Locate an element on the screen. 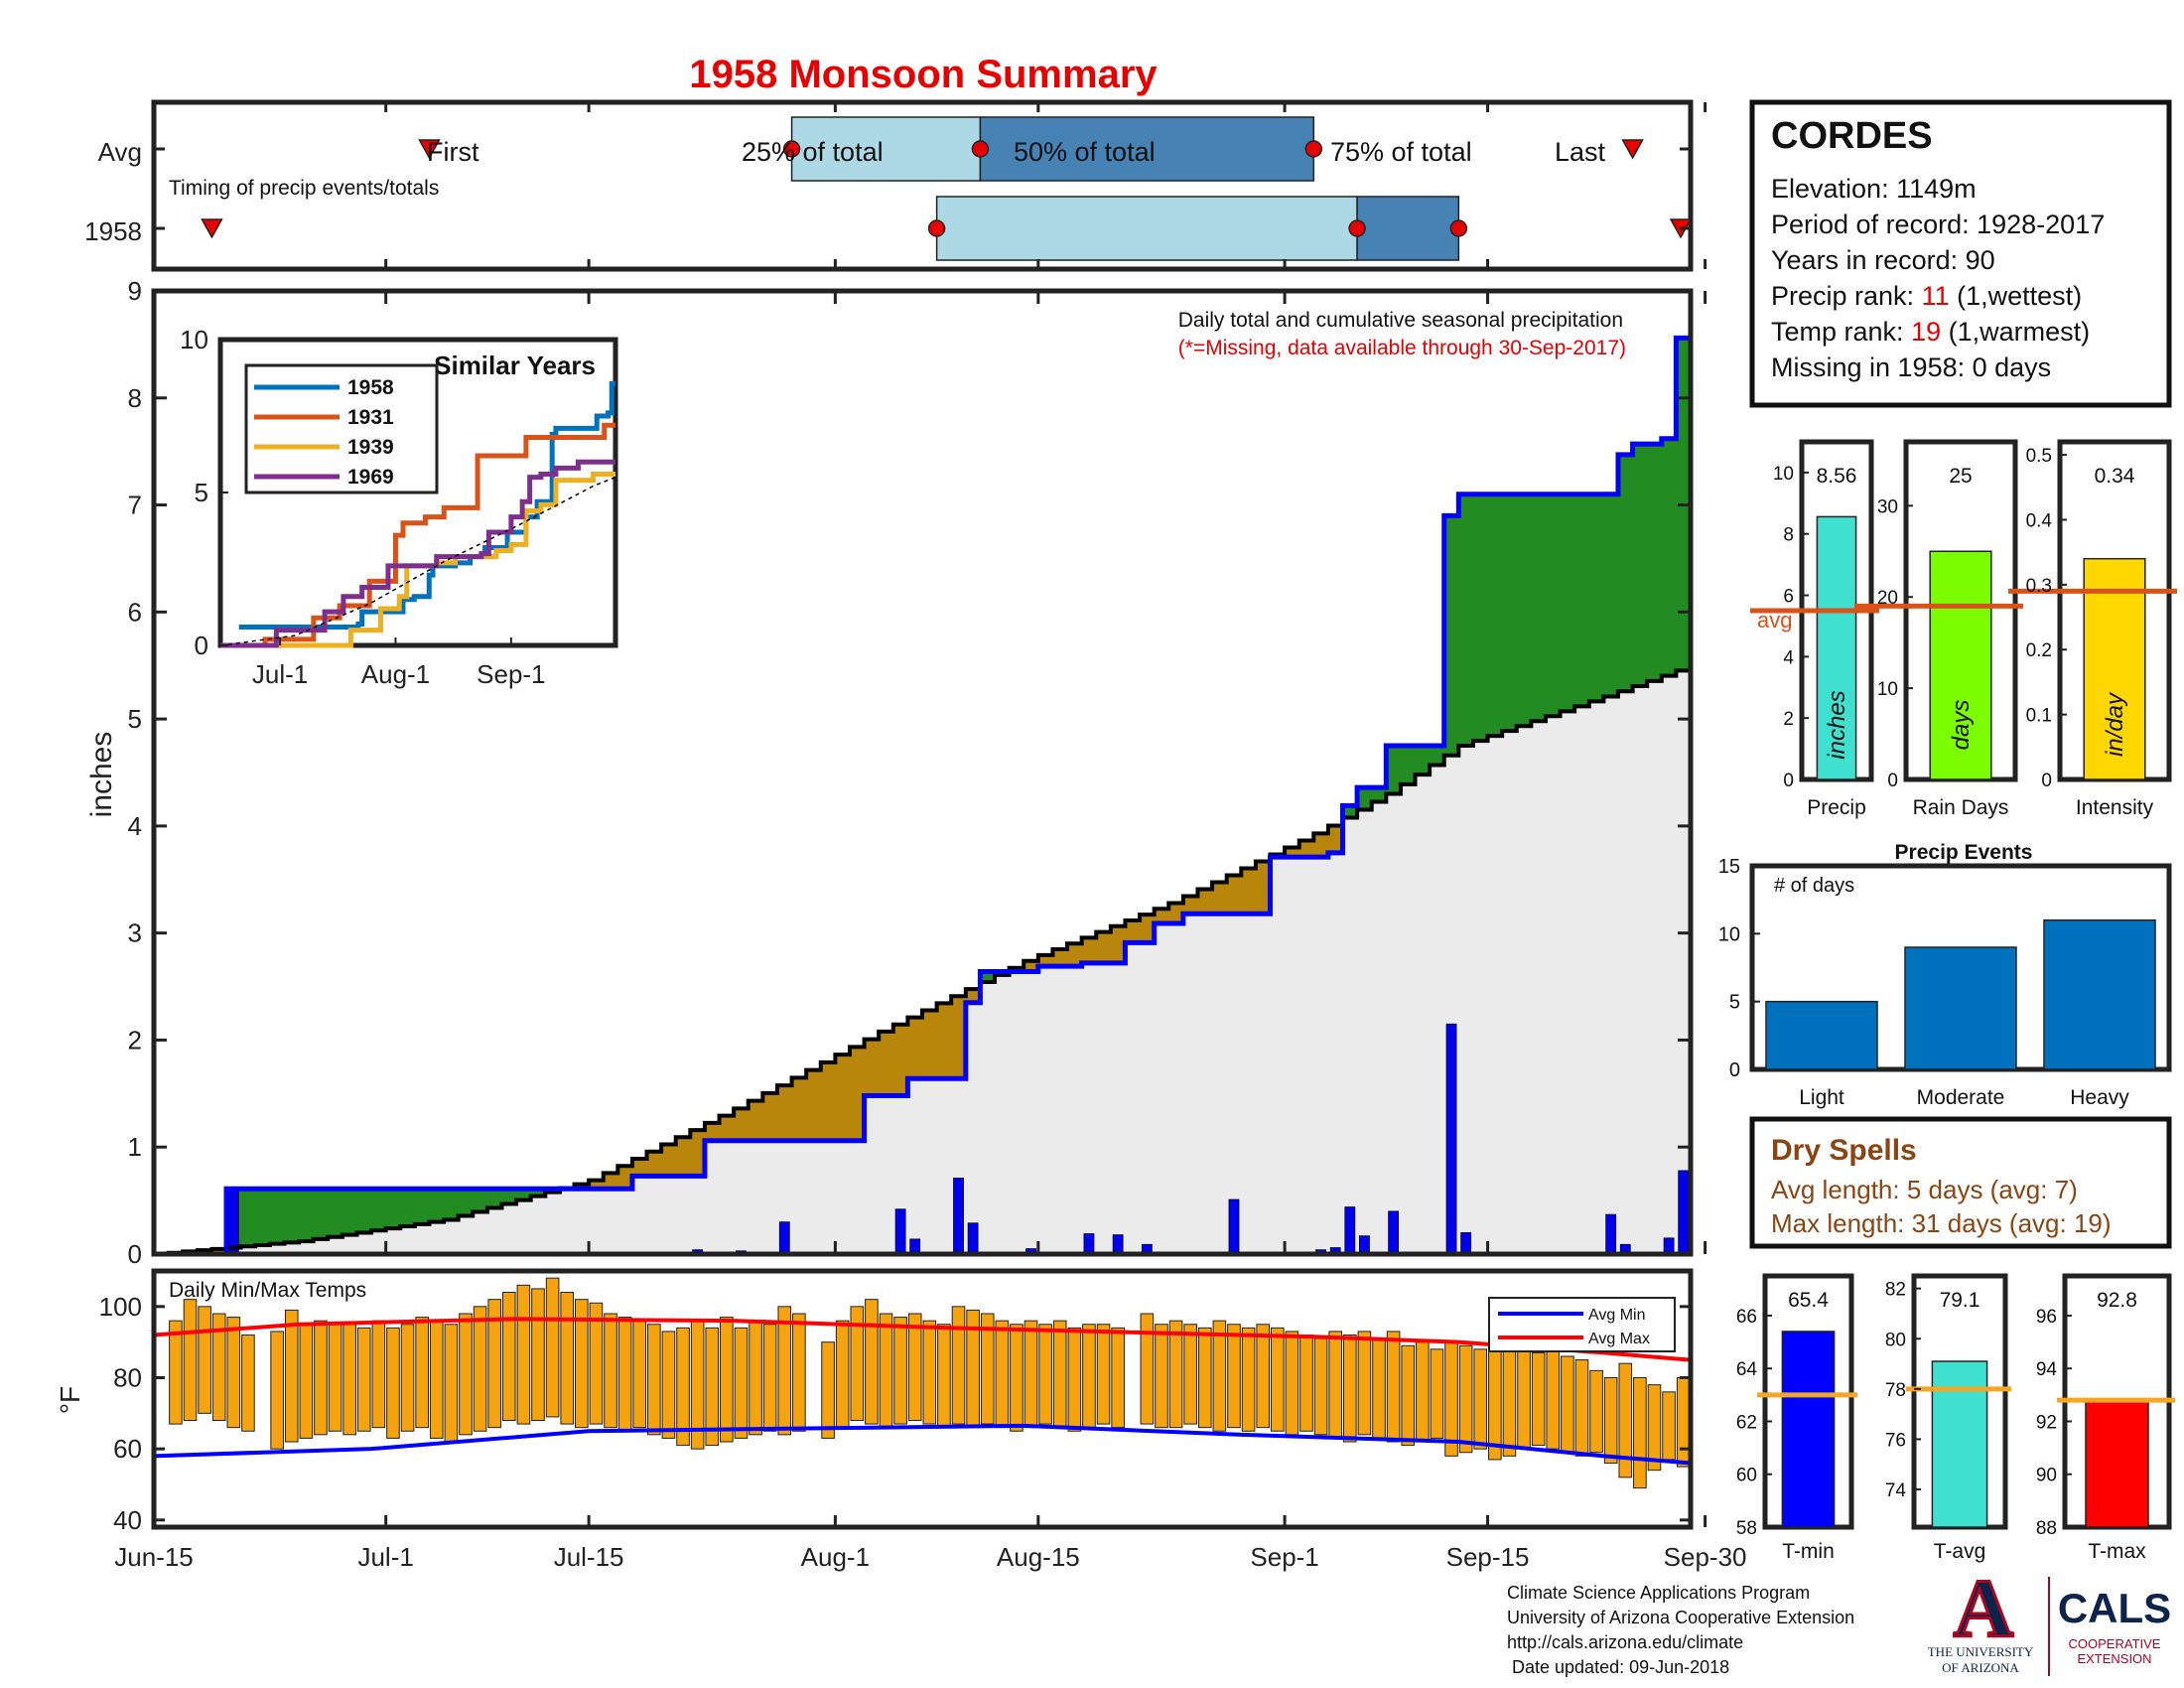 Image resolution: width=2184 pixels, height=1688 pixels. y1958-first-marker is located at coordinates (212, 228).